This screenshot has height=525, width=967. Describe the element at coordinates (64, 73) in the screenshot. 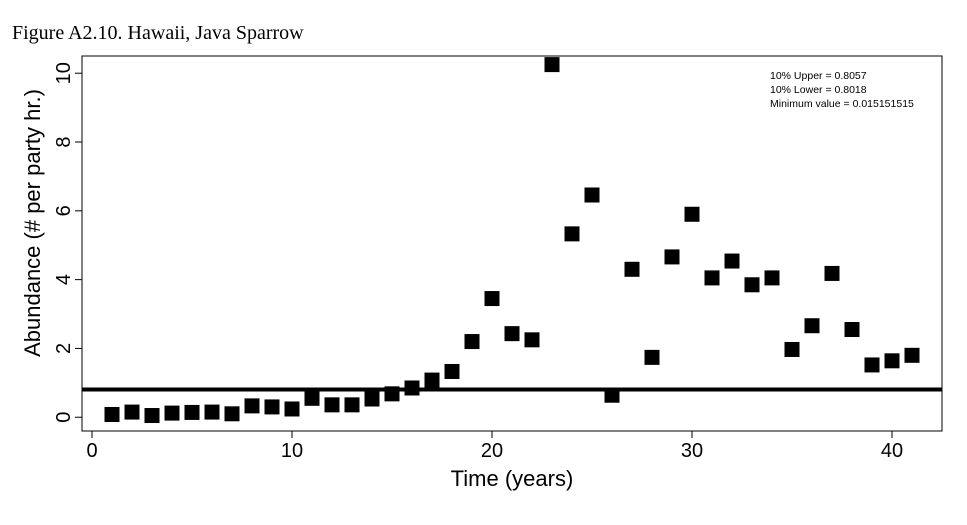

I see `y-tick-label: 10` at that location.